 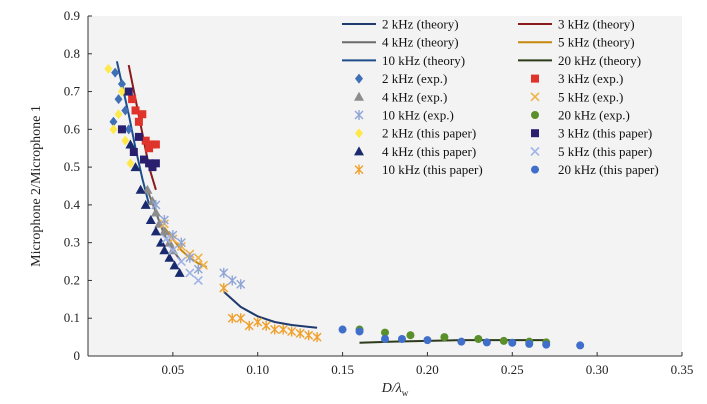 What do you see at coordinates (590, 78) in the screenshot?
I see `legend-label: 3 kHz (exp.)` at bounding box center [590, 78].